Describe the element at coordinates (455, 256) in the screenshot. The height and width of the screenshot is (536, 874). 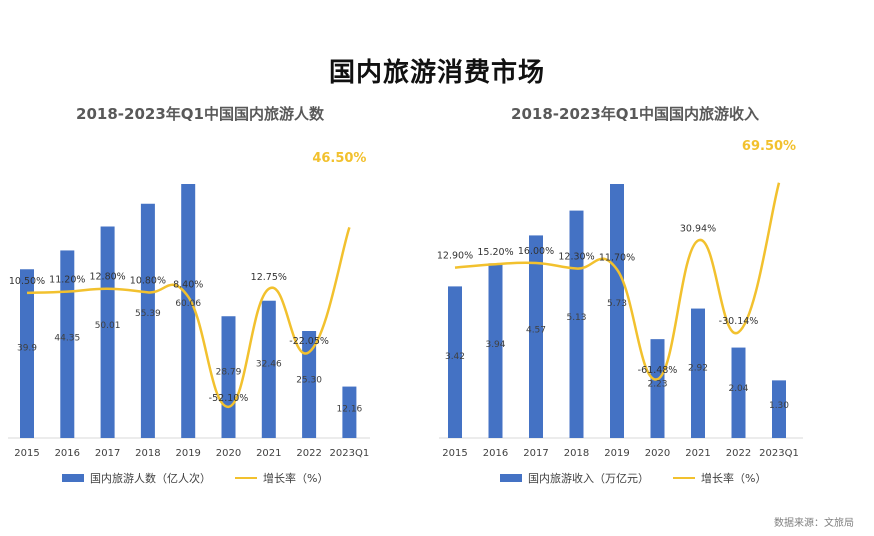
I see `growth-value-label: 12.90%` at that location.